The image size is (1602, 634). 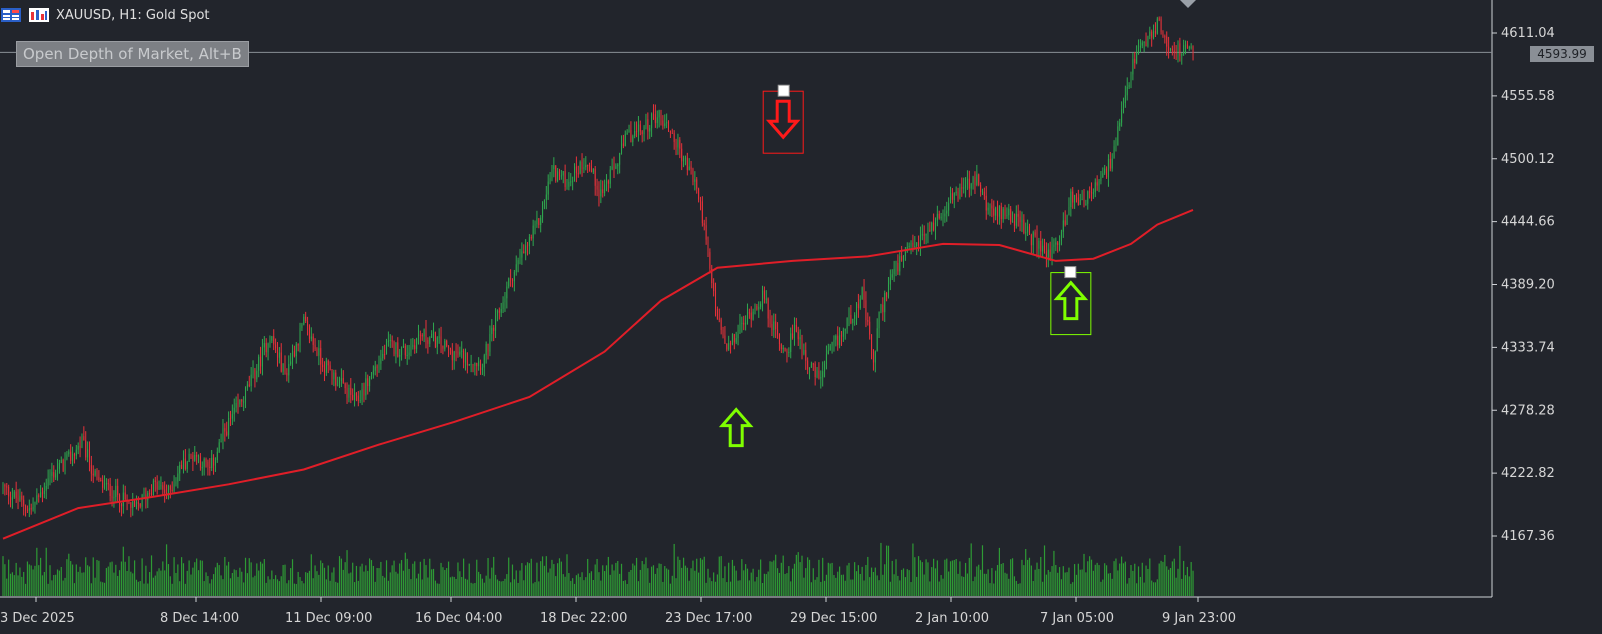 I want to click on x-tick-label: 16 Dec 04:00, so click(x=458, y=618).